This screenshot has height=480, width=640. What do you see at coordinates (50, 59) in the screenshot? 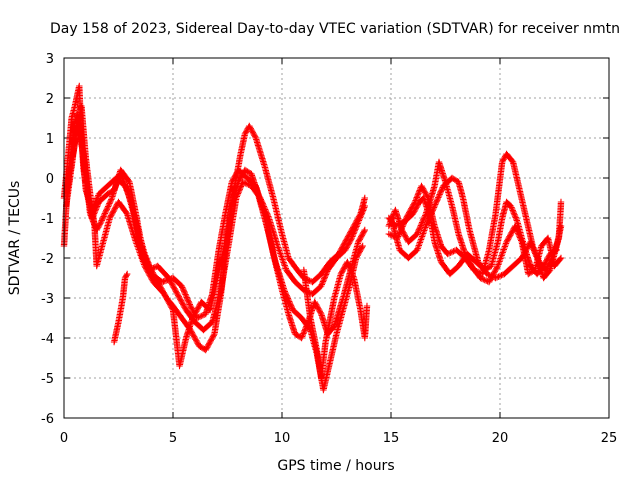
I see `y-tick-label: 3` at bounding box center [50, 59].